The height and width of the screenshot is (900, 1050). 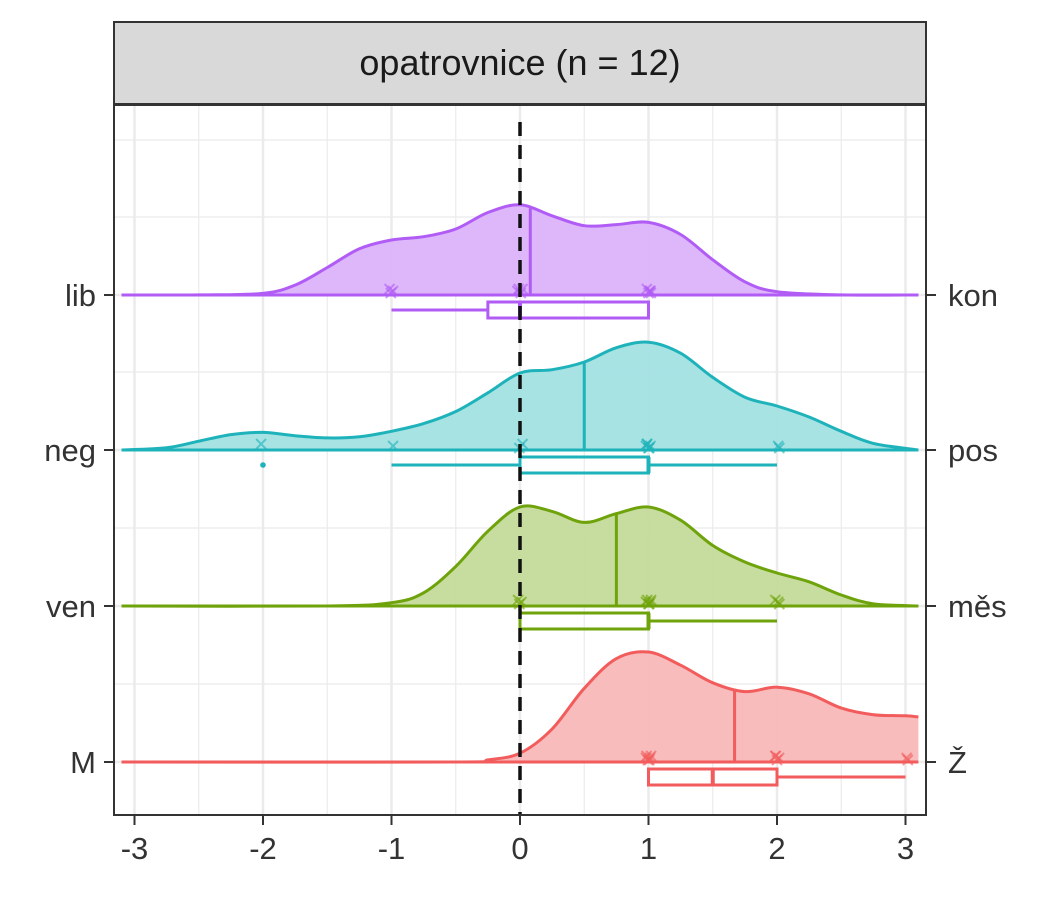 What do you see at coordinates (80, 295) in the screenshot?
I see `y-tick-label-left: lib` at bounding box center [80, 295].